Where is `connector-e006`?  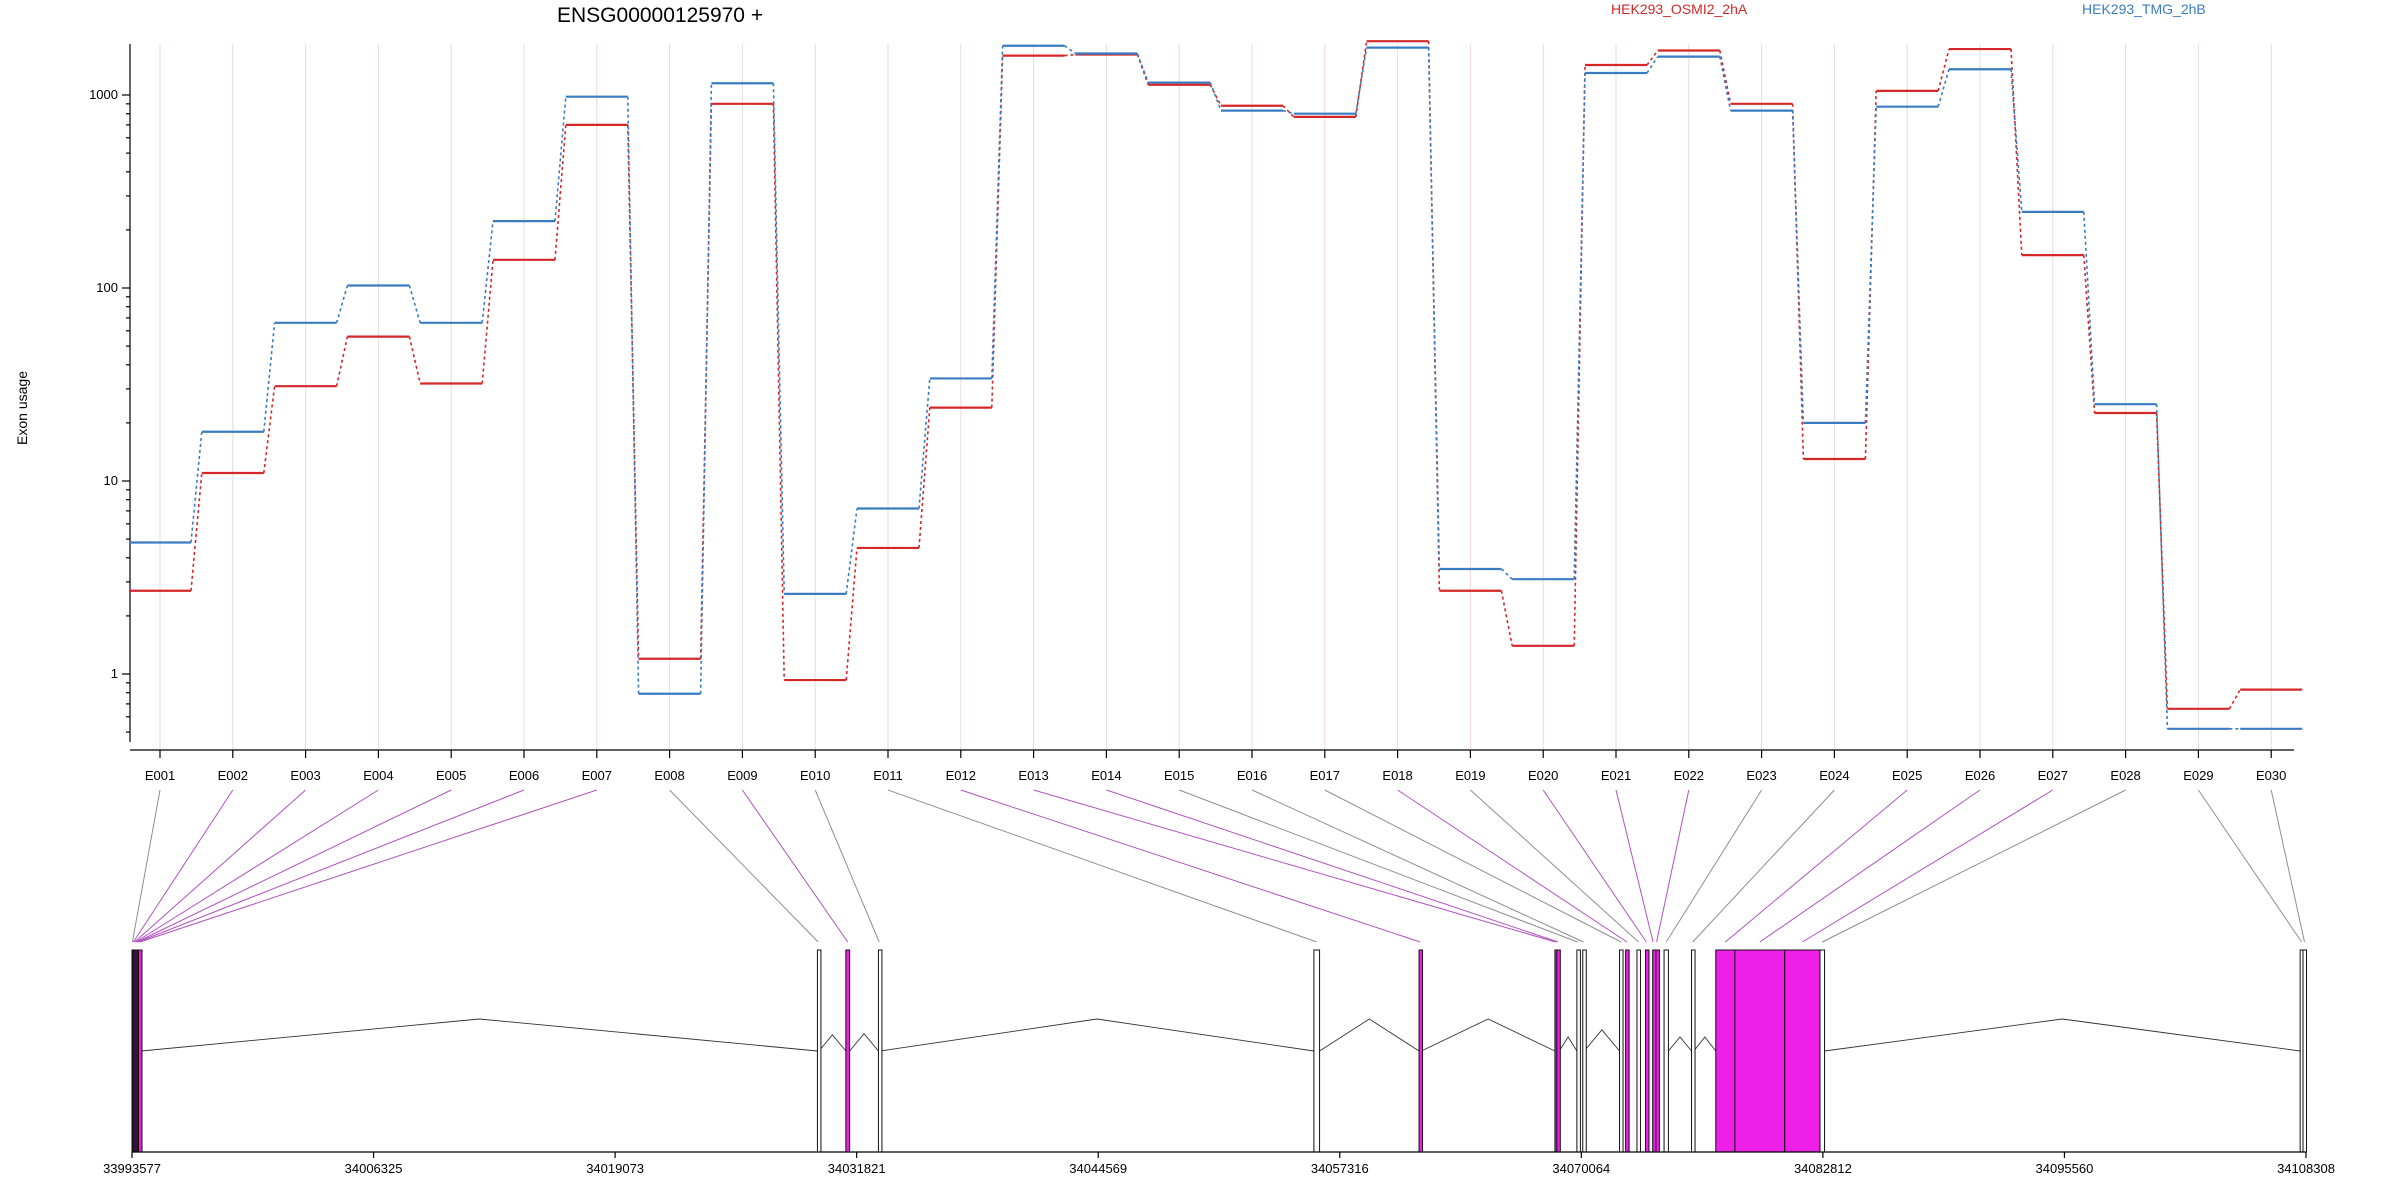 connector-e006 is located at coordinates (331, 866).